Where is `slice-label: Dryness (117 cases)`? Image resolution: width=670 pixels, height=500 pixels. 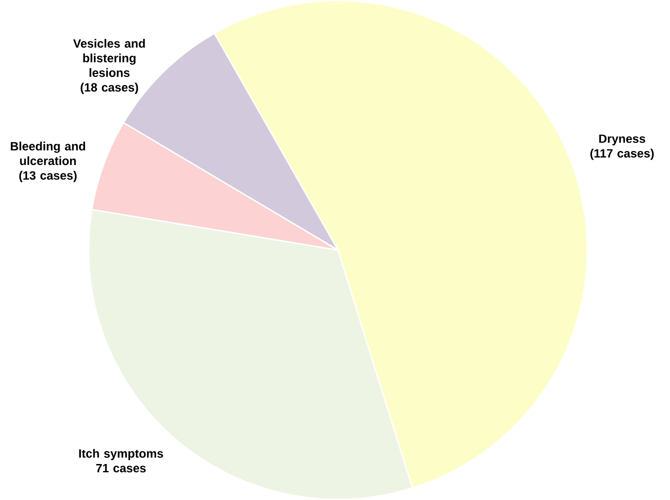 slice-label: Dryness (117 cases) is located at coordinates (622, 147).